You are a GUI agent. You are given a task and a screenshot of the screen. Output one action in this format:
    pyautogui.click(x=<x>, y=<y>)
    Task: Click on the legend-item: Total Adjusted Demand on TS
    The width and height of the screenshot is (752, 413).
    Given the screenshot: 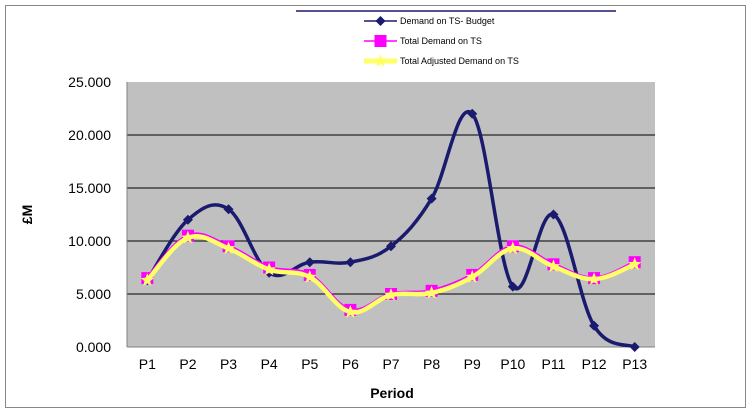 What is the action you would take?
    pyautogui.click(x=441, y=60)
    